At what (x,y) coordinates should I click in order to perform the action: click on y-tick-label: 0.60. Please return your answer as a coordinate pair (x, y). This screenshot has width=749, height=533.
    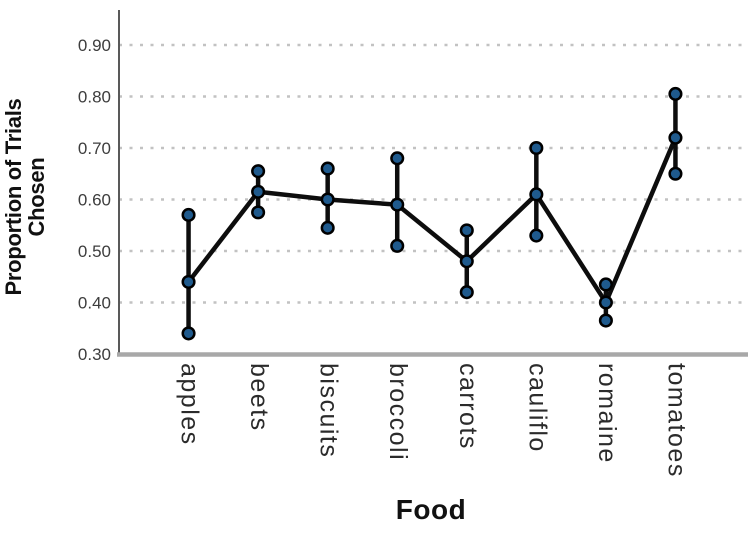
    Looking at the image, I should click on (94, 200).